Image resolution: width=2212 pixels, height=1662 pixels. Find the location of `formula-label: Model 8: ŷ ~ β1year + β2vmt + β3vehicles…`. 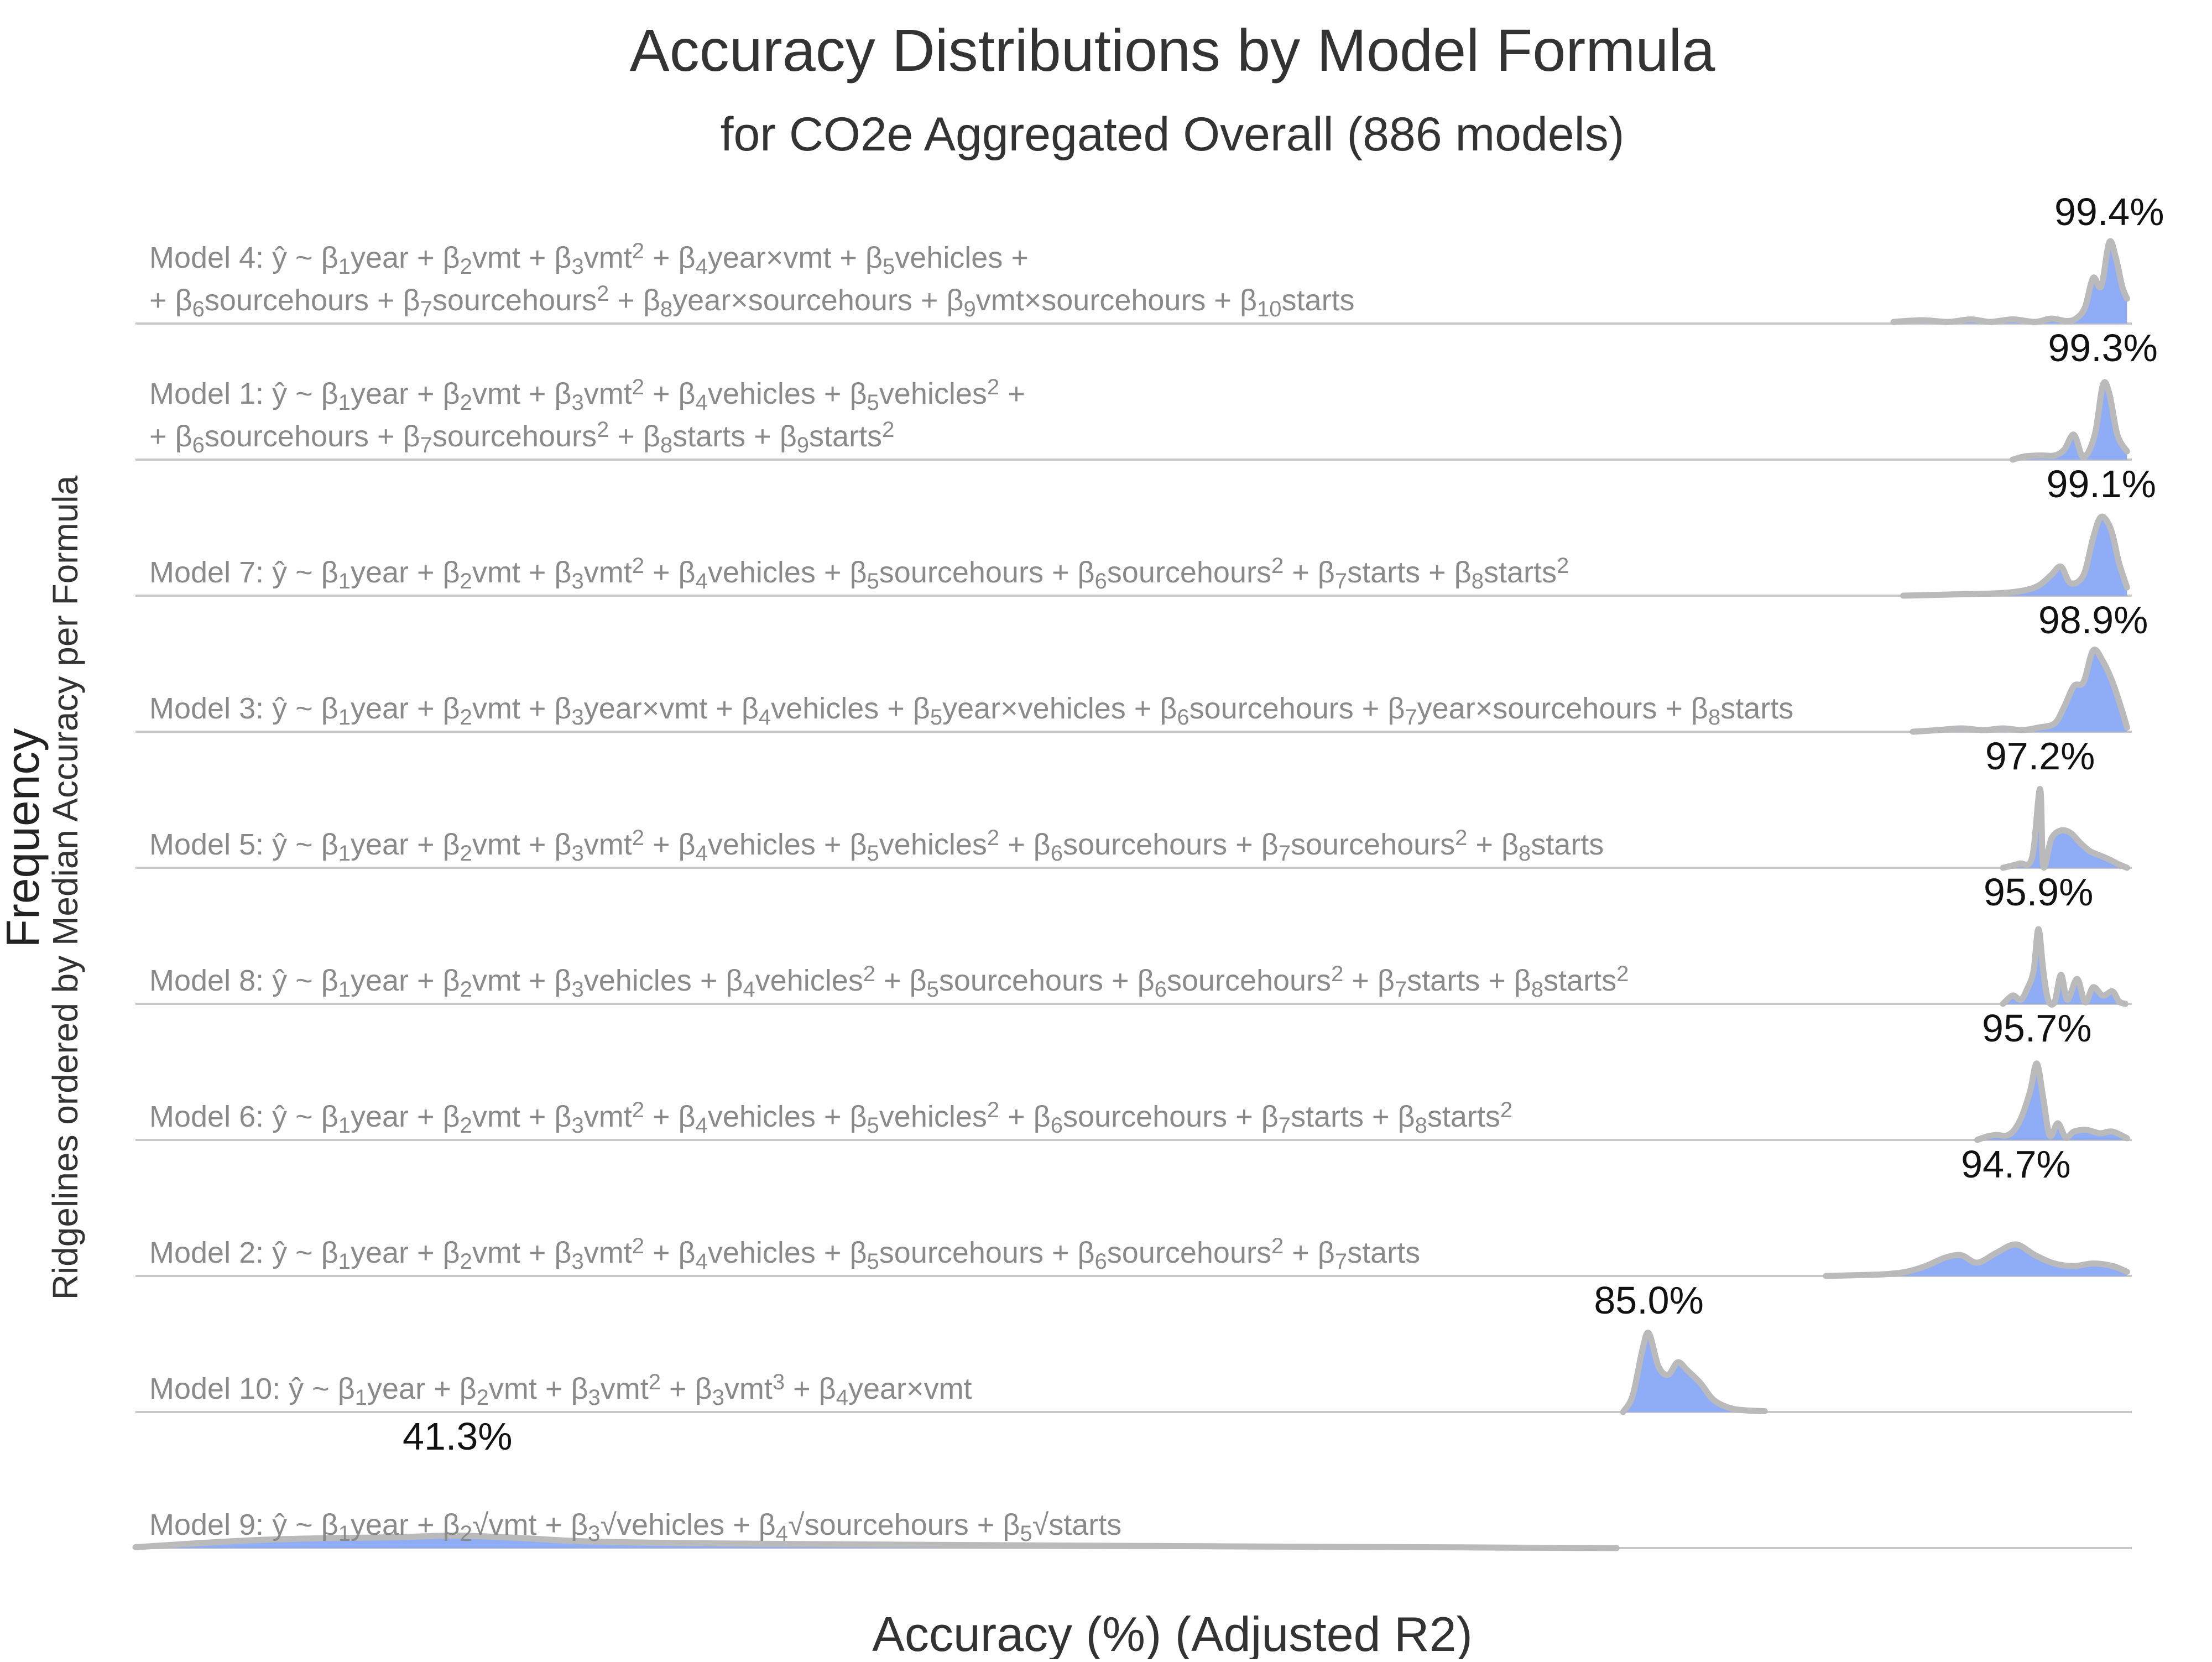

formula-label: Model 8: ŷ ~ β1year + β2vmt + β3vehicles… is located at coordinates (889, 982).